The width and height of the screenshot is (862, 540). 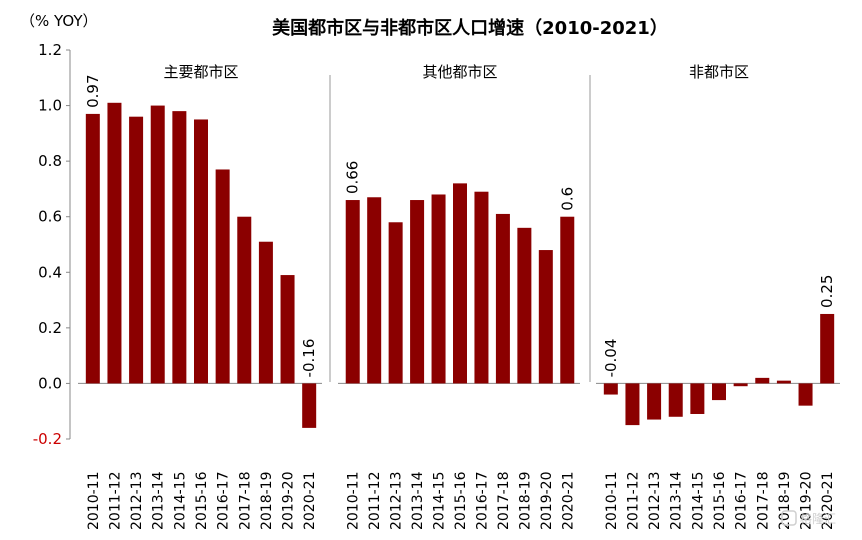 What do you see at coordinates (309, 358) in the screenshot?
I see `data-label: -0.16` at bounding box center [309, 358].